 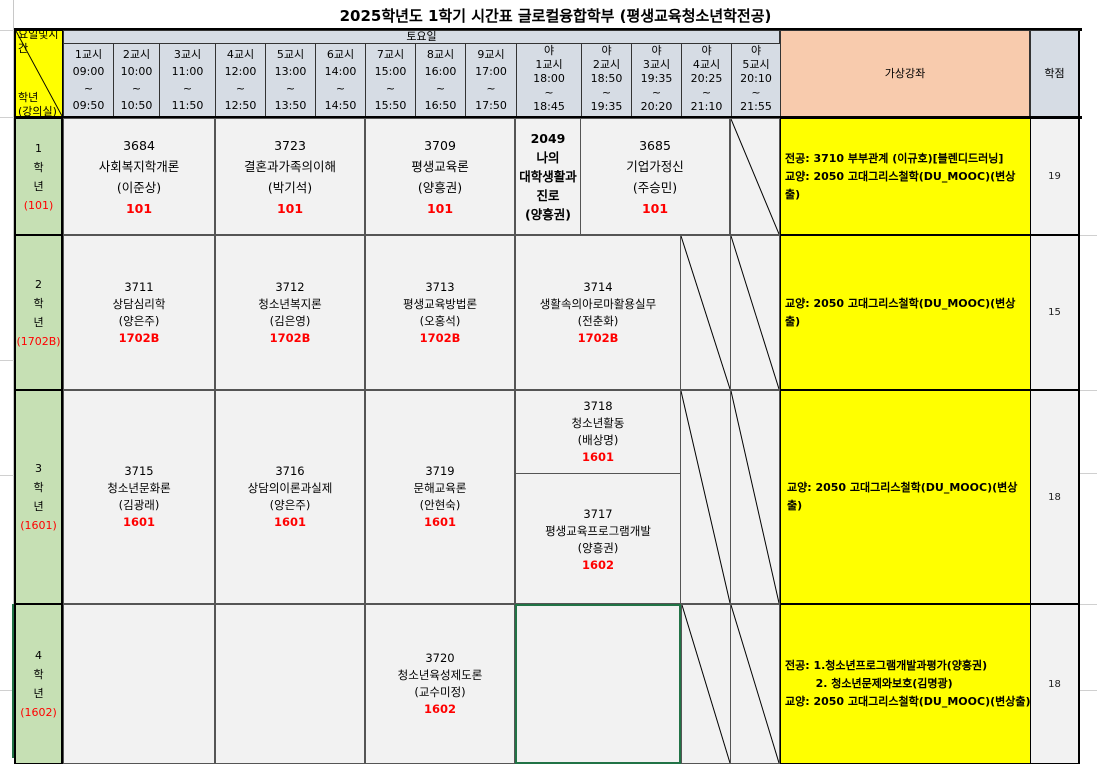 What do you see at coordinates (340, 54) in the screenshot?
I see `period-text: 6교시` at bounding box center [340, 54].